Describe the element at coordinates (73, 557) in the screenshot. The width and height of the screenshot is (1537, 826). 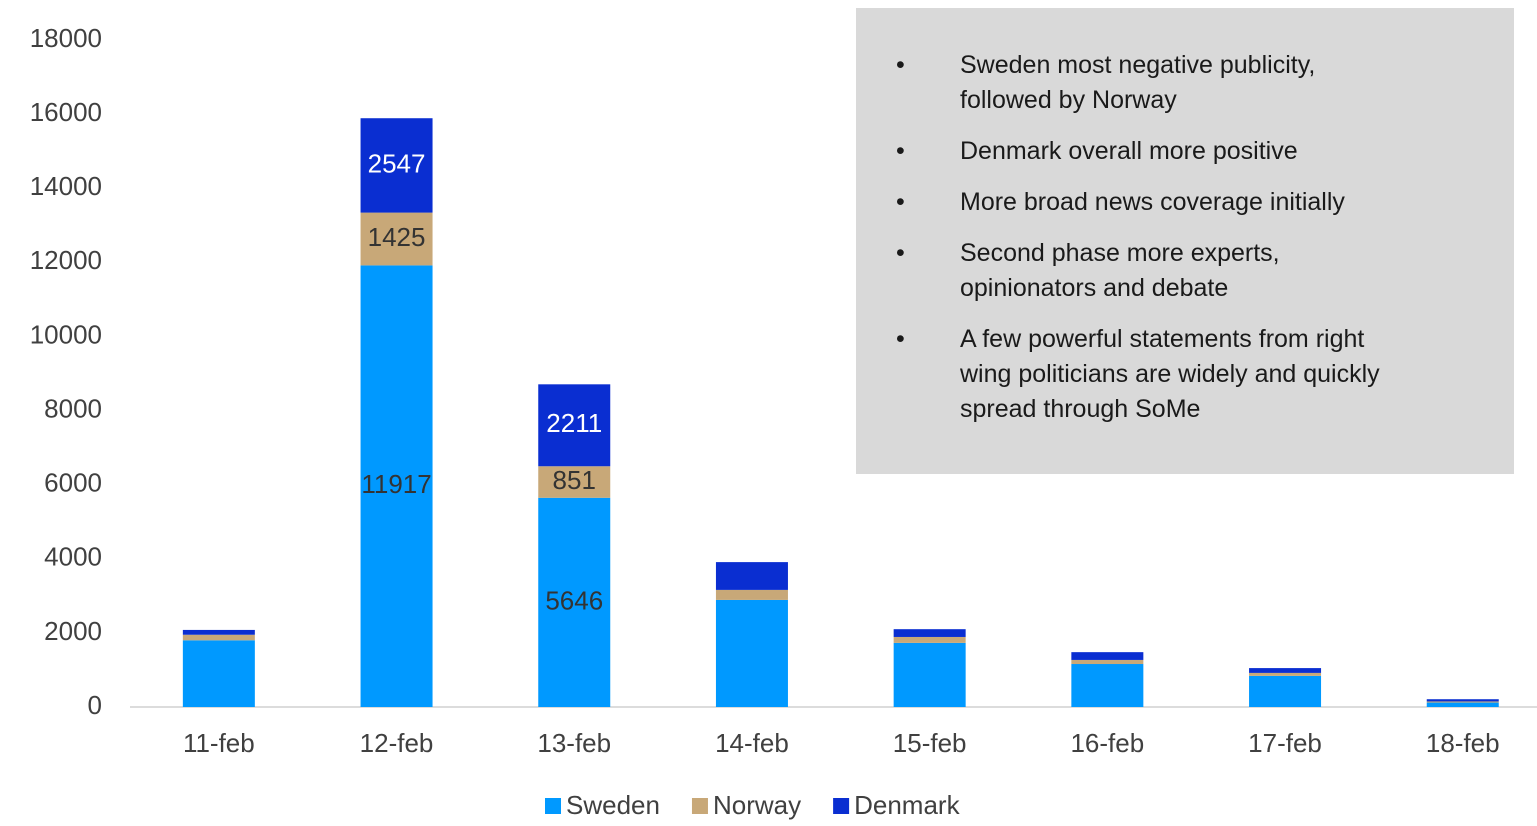
I see `y-tick-label: 4000` at that location.